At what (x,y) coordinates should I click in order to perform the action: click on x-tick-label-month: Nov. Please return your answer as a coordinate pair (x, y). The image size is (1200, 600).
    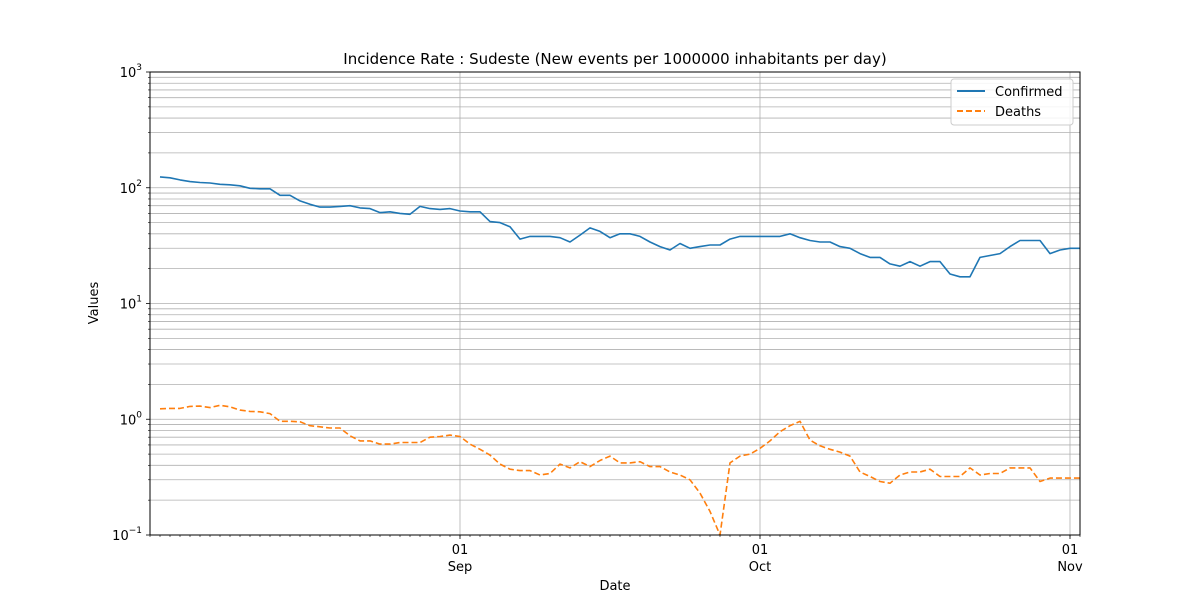
    Looking at the image, I should click on (1070, 567).